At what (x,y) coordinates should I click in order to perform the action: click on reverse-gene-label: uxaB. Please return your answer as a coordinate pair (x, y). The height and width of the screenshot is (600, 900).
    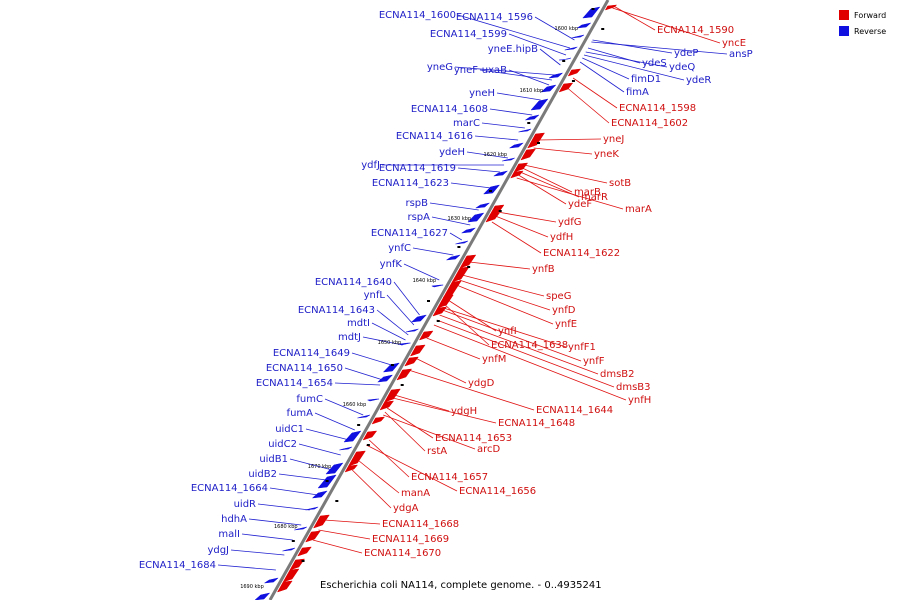
    Looking at the image, I should click on (494, 70).